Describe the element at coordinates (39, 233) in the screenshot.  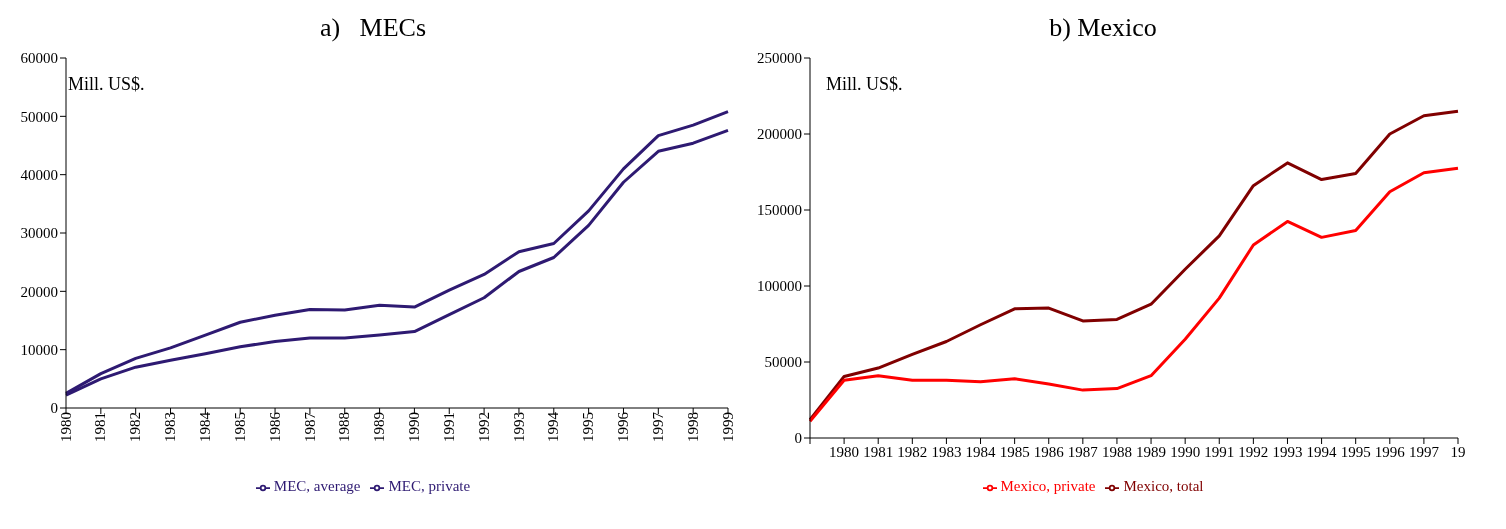
I see `y-tick-label: 30000` at that location.